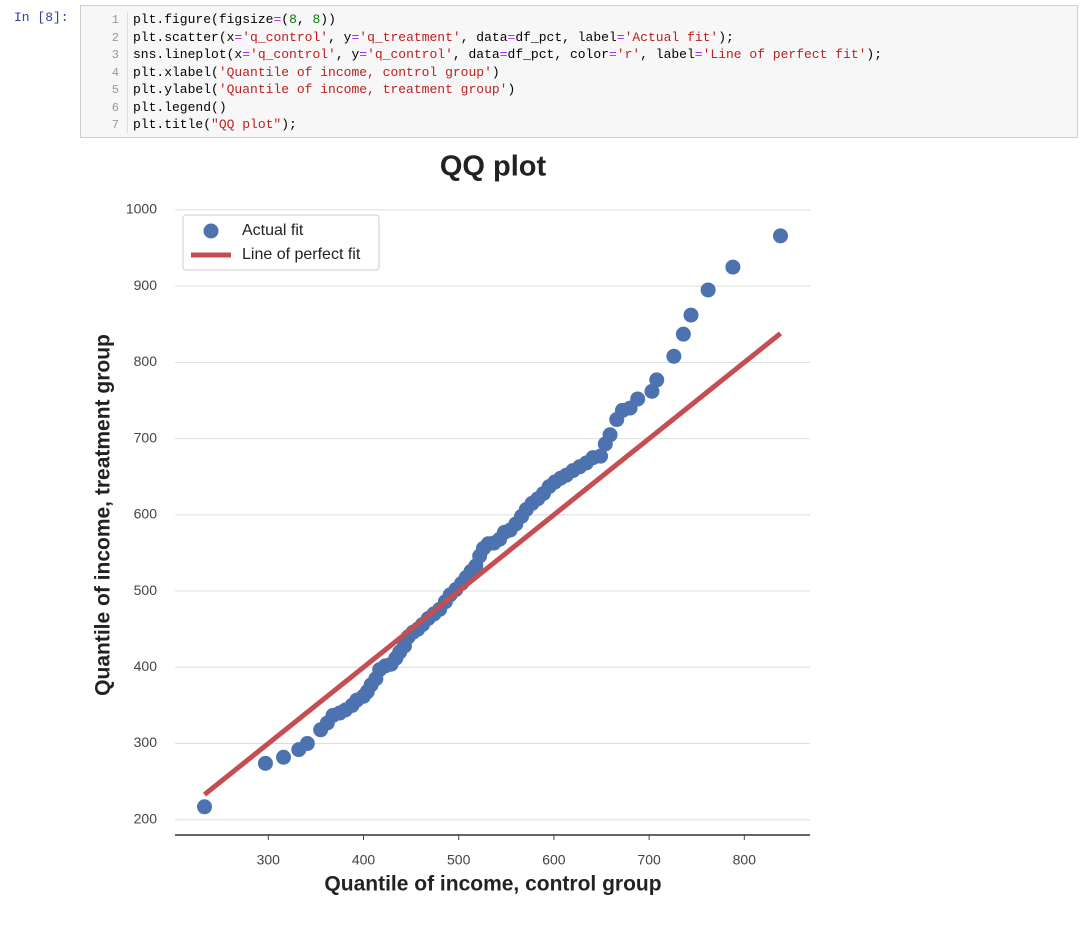  I want to click on cell-prompt: In [8]:, so click(41, 17).